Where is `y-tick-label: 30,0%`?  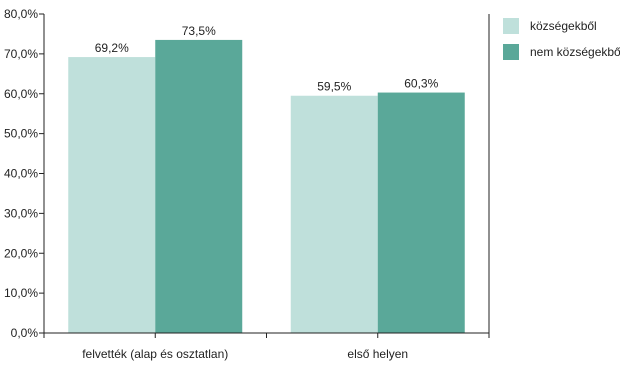
y-tick-label: 30,0% is located at coordinates (21, 213).